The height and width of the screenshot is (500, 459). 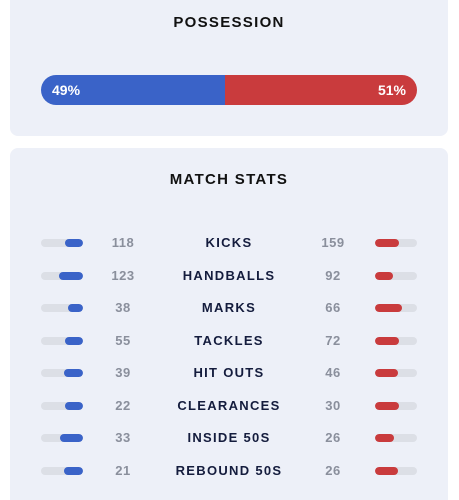 I want to click on stat-row: 39 HIT OUTS 46, so click(x=229, y=376).